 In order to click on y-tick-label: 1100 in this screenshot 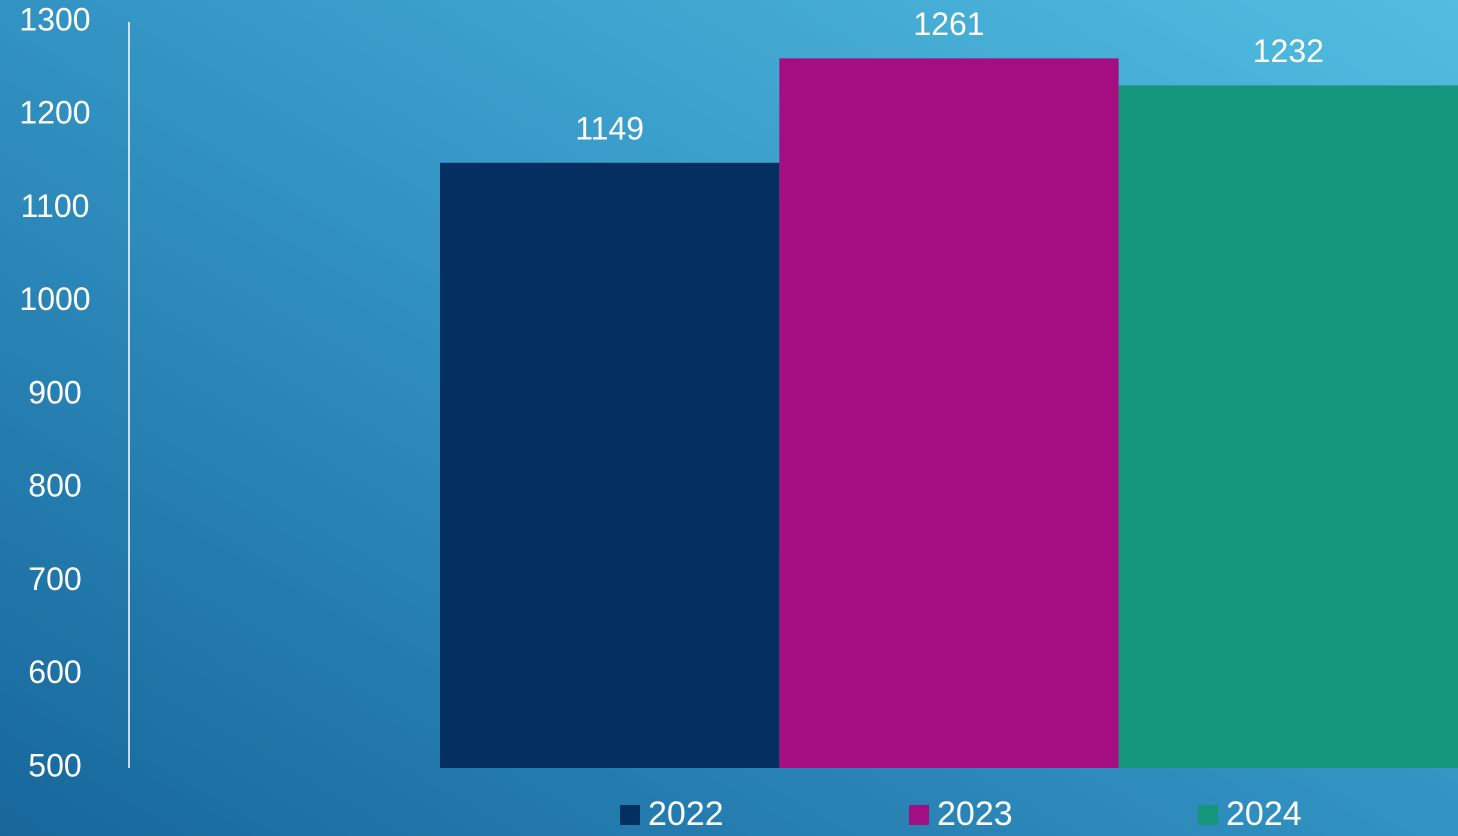, I will do `click(55, 206)`.